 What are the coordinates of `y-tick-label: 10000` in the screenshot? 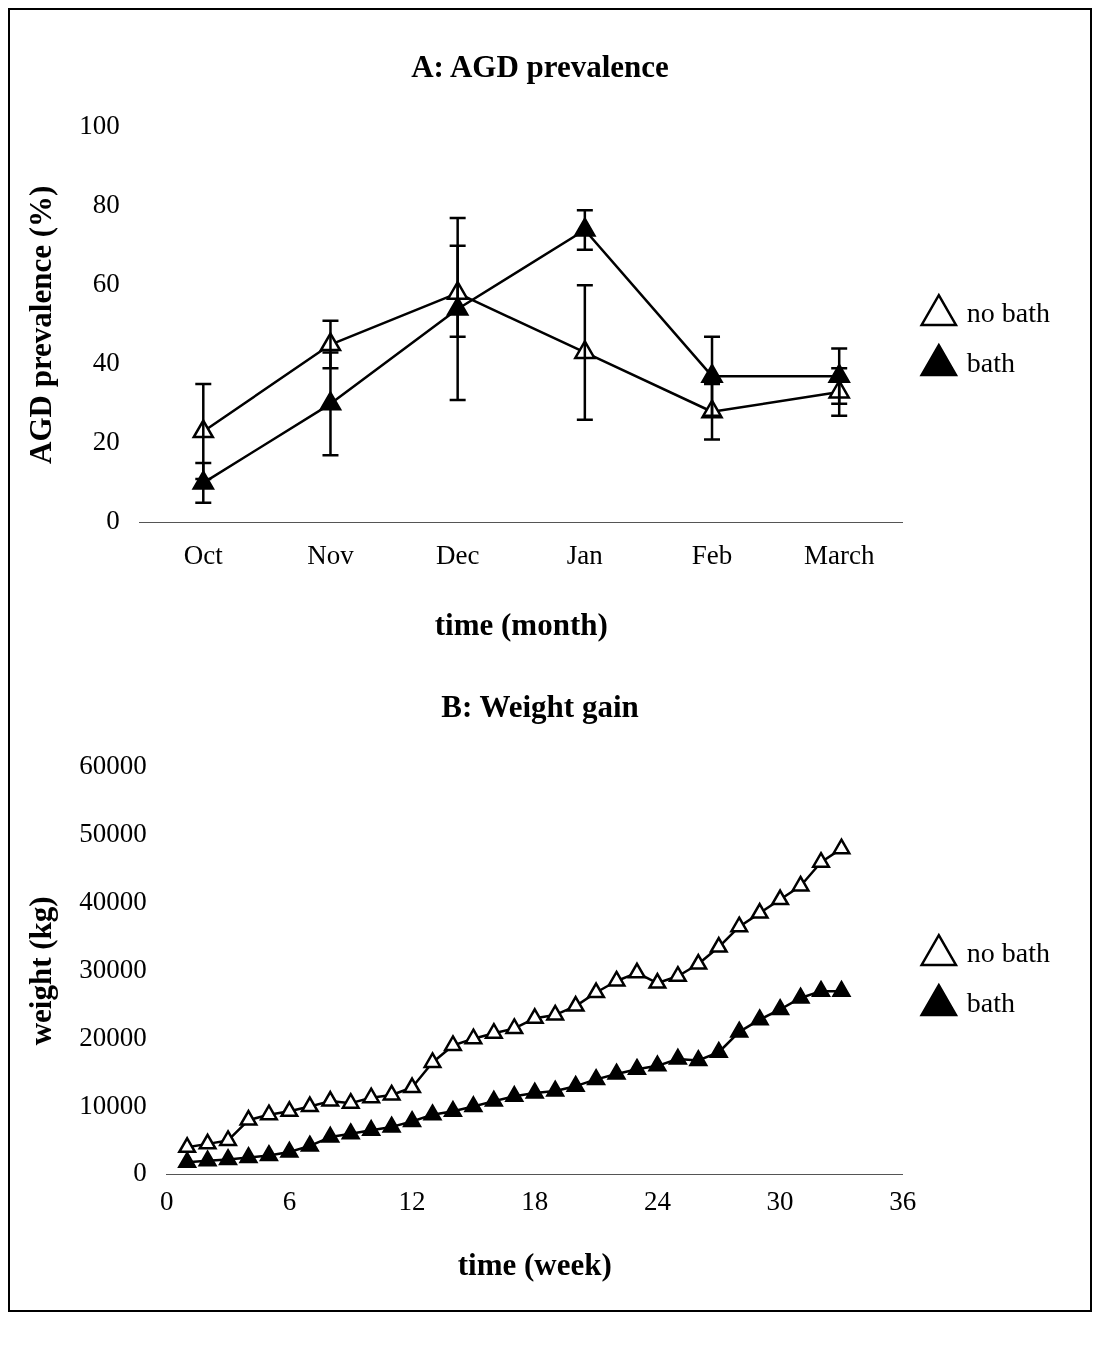 It's located at (113, 1104).